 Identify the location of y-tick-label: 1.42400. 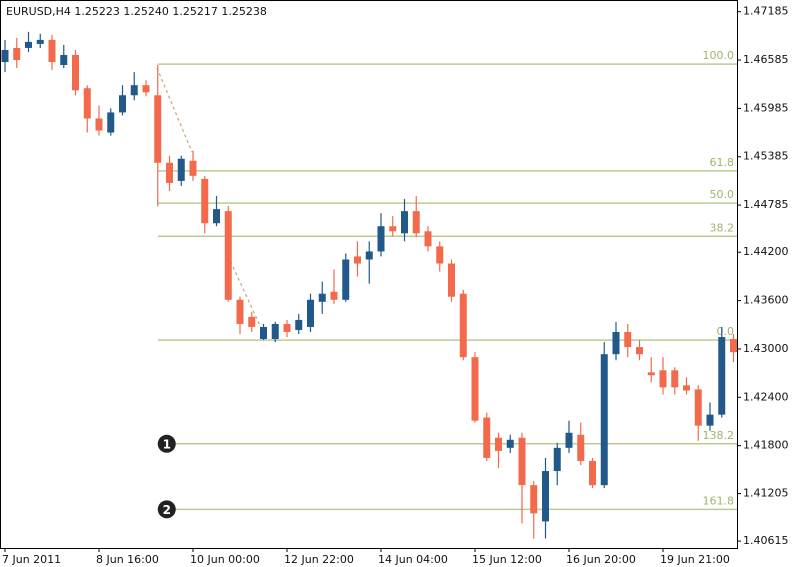
(766, 396).